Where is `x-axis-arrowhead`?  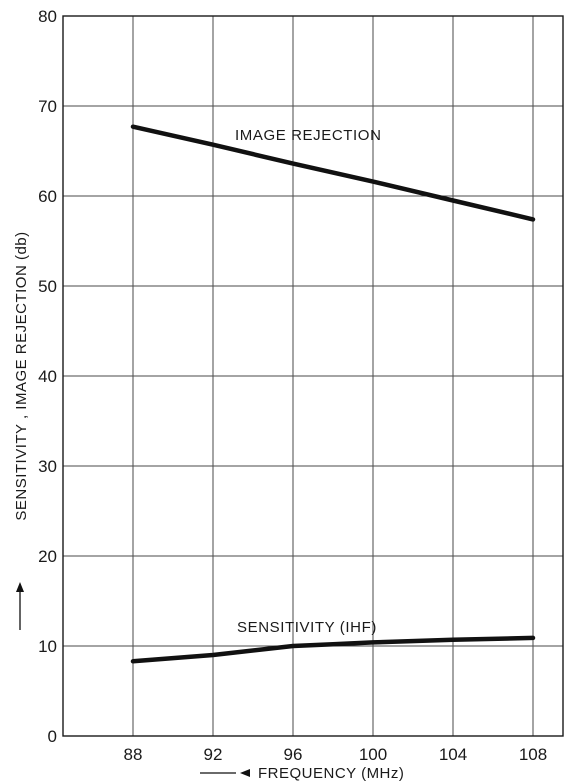 x-axis-arrowhead is located at coordinates (245, 773).